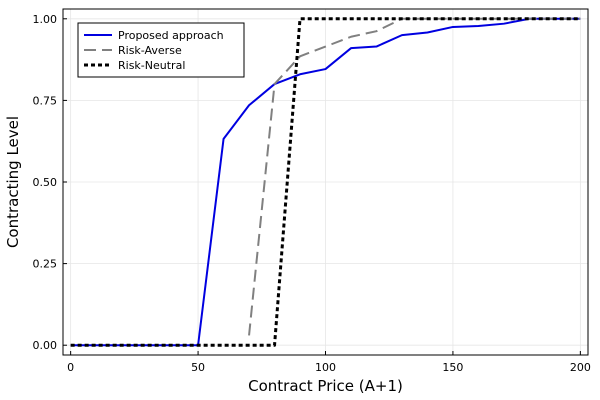  What do you see at coordinates (151, 65) in the screenshot?
I see `legend-label: Risk-Neutral` at bounding box center [151, 65].